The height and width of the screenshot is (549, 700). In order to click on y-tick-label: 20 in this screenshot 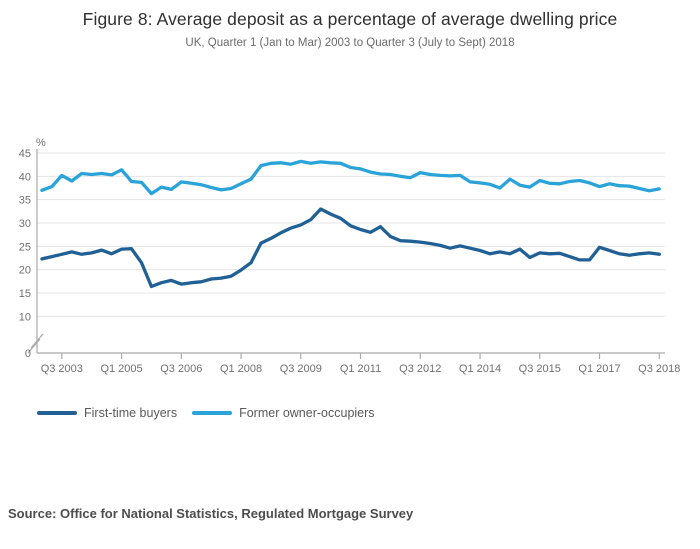, I will do `click(25, 271)`.